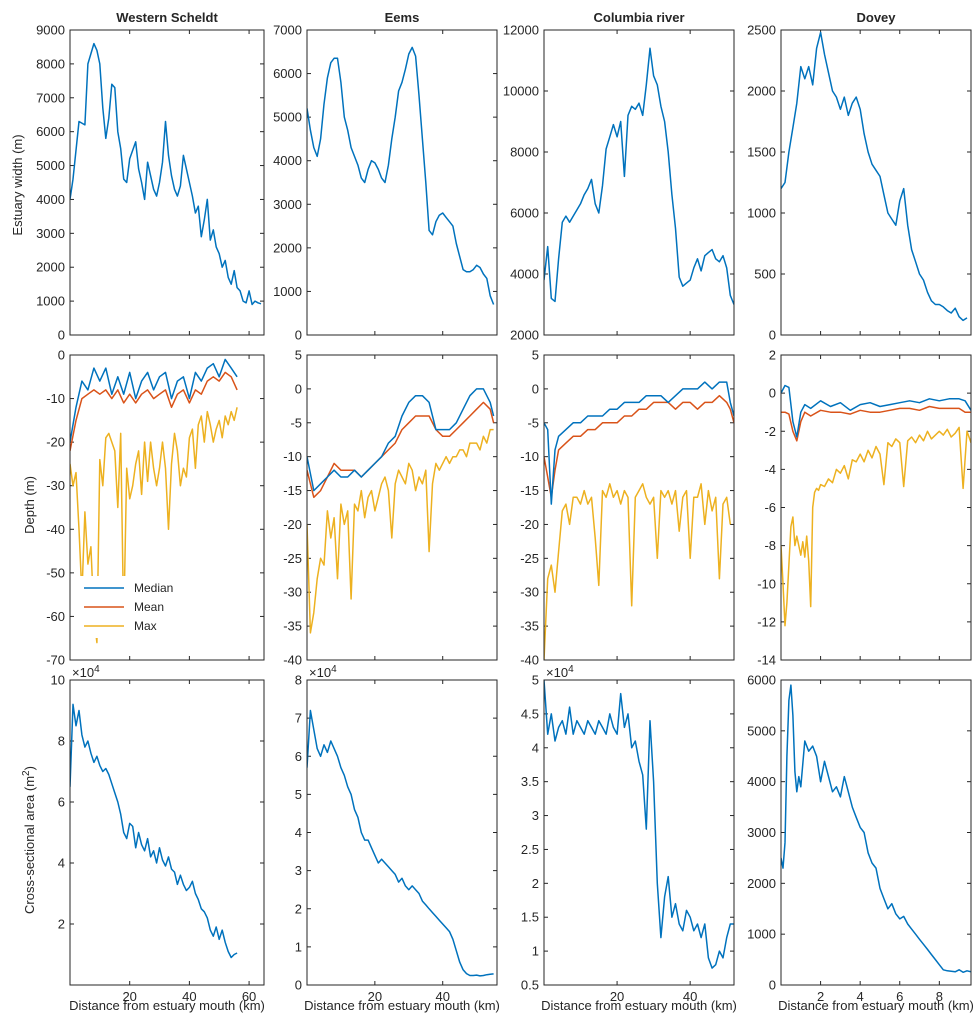  I want to click on y-tick-label: 4.5, so click(530, 713).